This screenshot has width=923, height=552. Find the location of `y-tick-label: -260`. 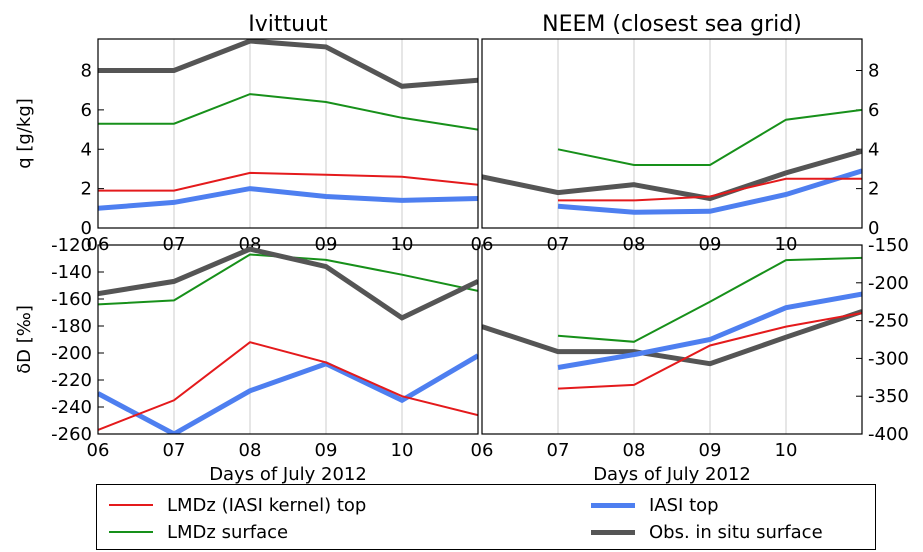

y-tick-label: -260 is located at coordinates (71, 434).